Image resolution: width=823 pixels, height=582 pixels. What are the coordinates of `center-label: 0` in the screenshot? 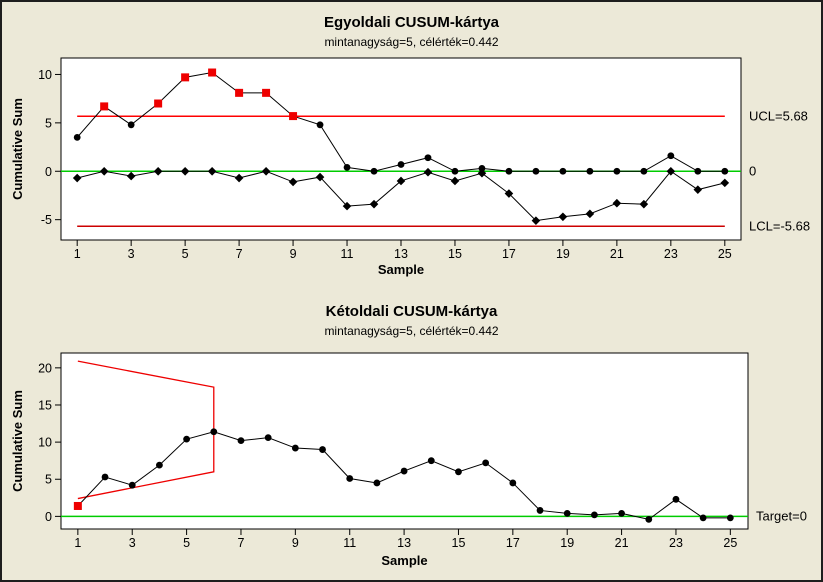 It's located at (752, 170).